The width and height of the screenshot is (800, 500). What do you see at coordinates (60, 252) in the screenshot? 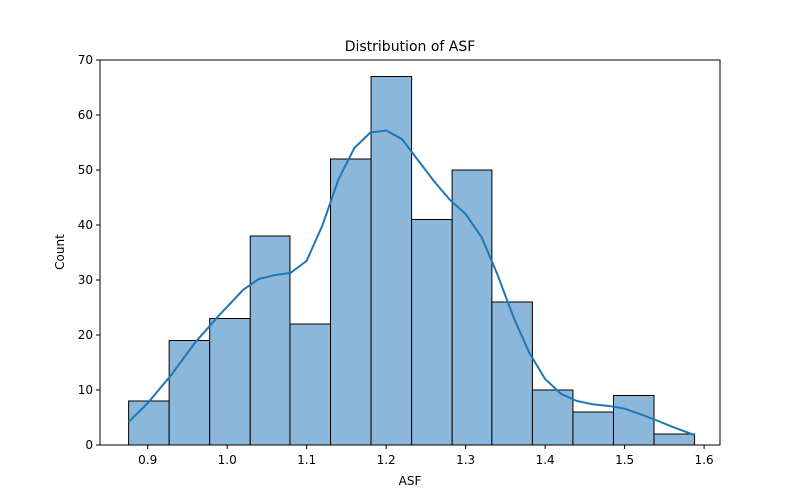
I see `y-axis-label: Count` at bounding box center [60, 252].